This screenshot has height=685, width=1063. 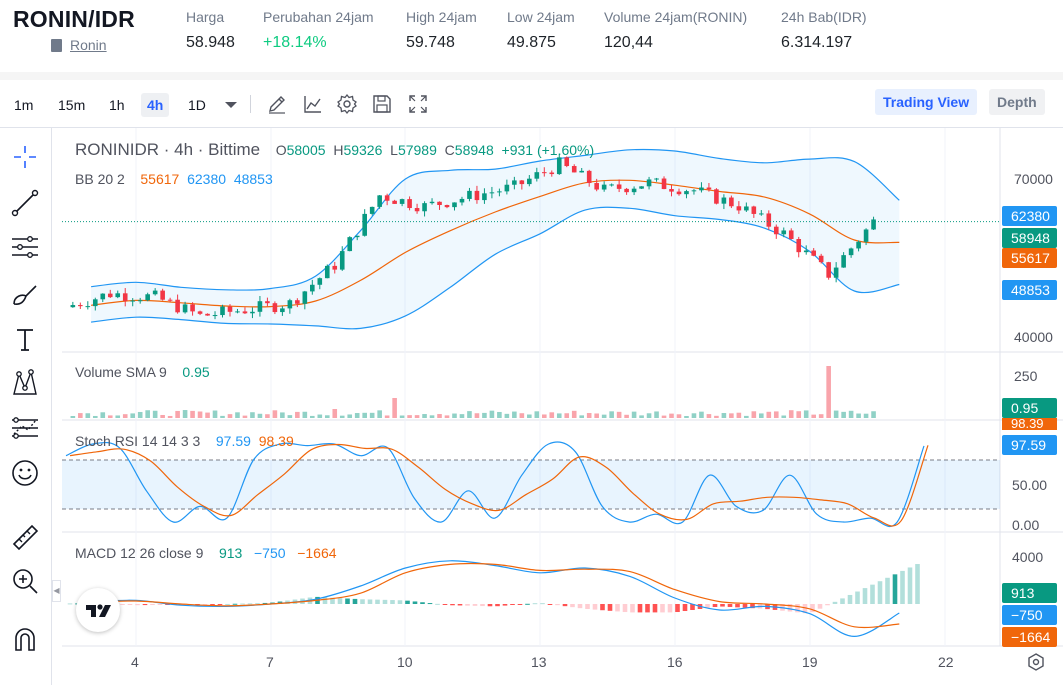 What do you see at coordinates (1017, 102) in the screenshot?
I see `depth-button: Depth` at bounding box center [1017, 102].